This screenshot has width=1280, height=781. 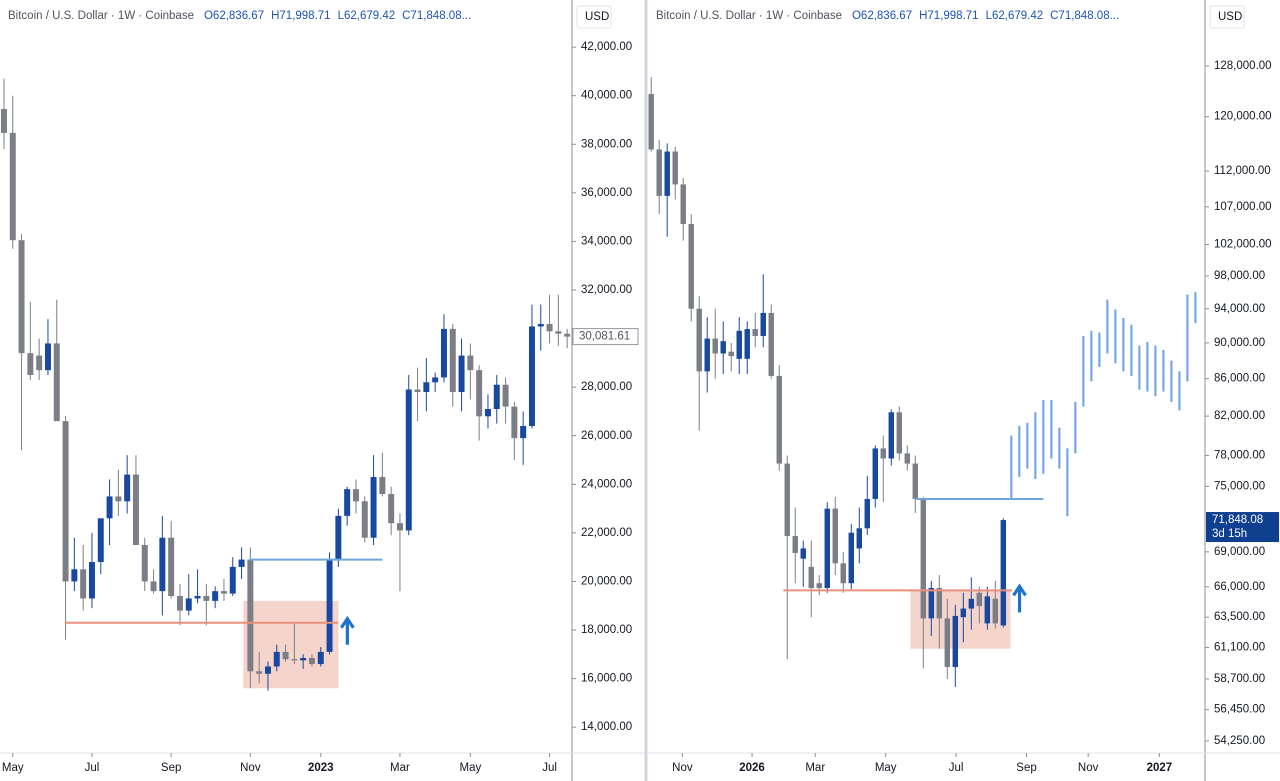 What do you see at coordinates (1239, 587) in the screenshot?
I see `y-tick-label: 66,000.00` at bounding box center [1239, 587].